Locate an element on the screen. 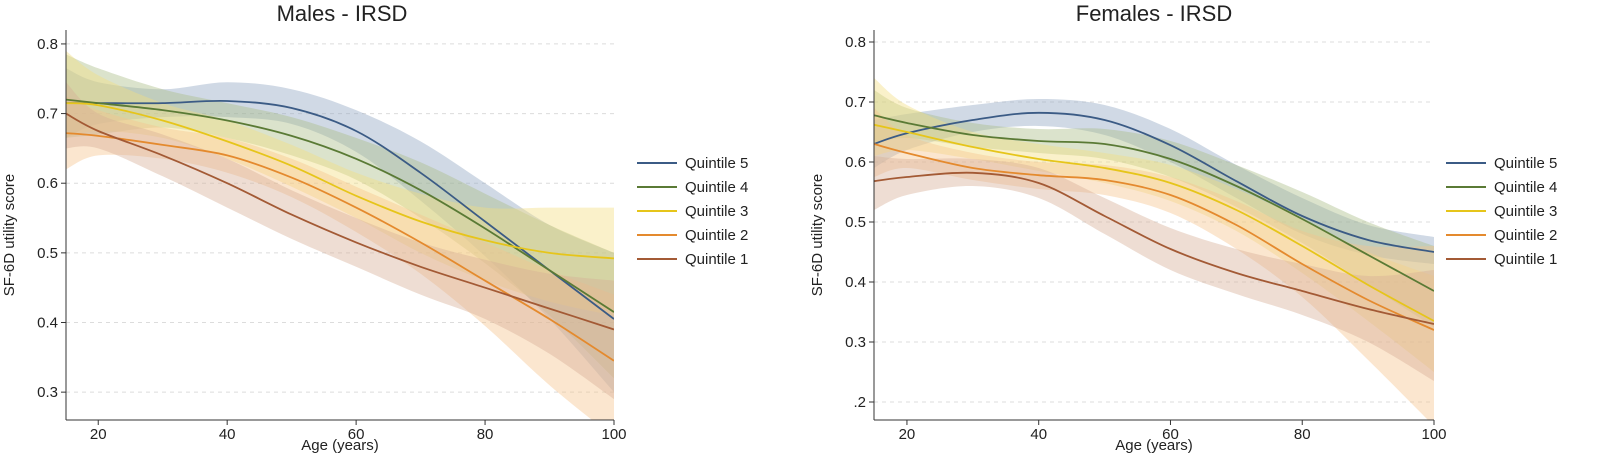 This screenshot has width=1600, height=462. chart-title: Males - IRSD is located at coordinates (342, 13).